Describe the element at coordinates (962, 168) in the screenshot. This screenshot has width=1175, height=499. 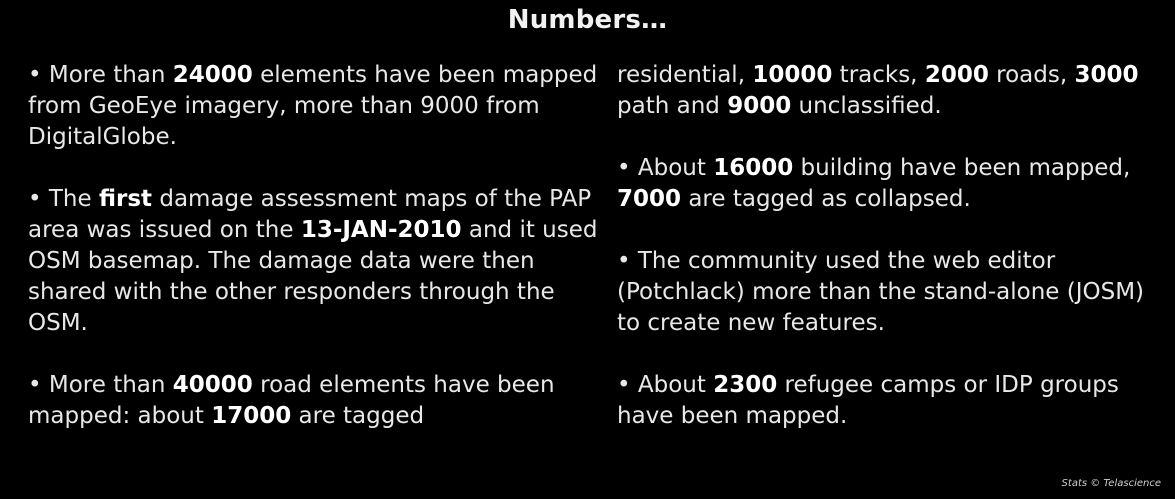
I see `text-run: building have been mapped,` at that location.